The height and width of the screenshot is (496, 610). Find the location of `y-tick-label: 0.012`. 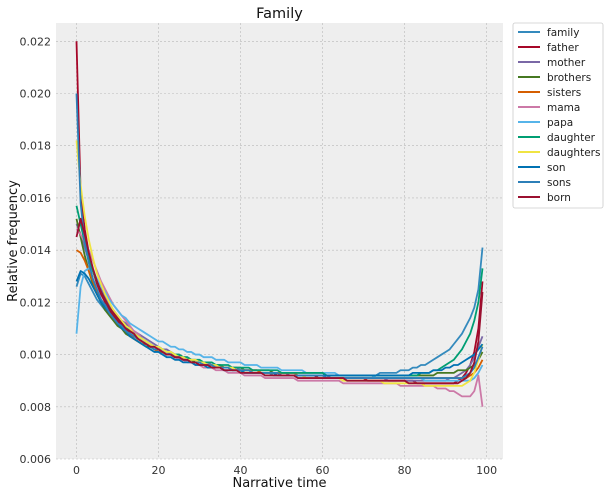

y-tick-label: 0.012 is located at coordinates (36, 302).